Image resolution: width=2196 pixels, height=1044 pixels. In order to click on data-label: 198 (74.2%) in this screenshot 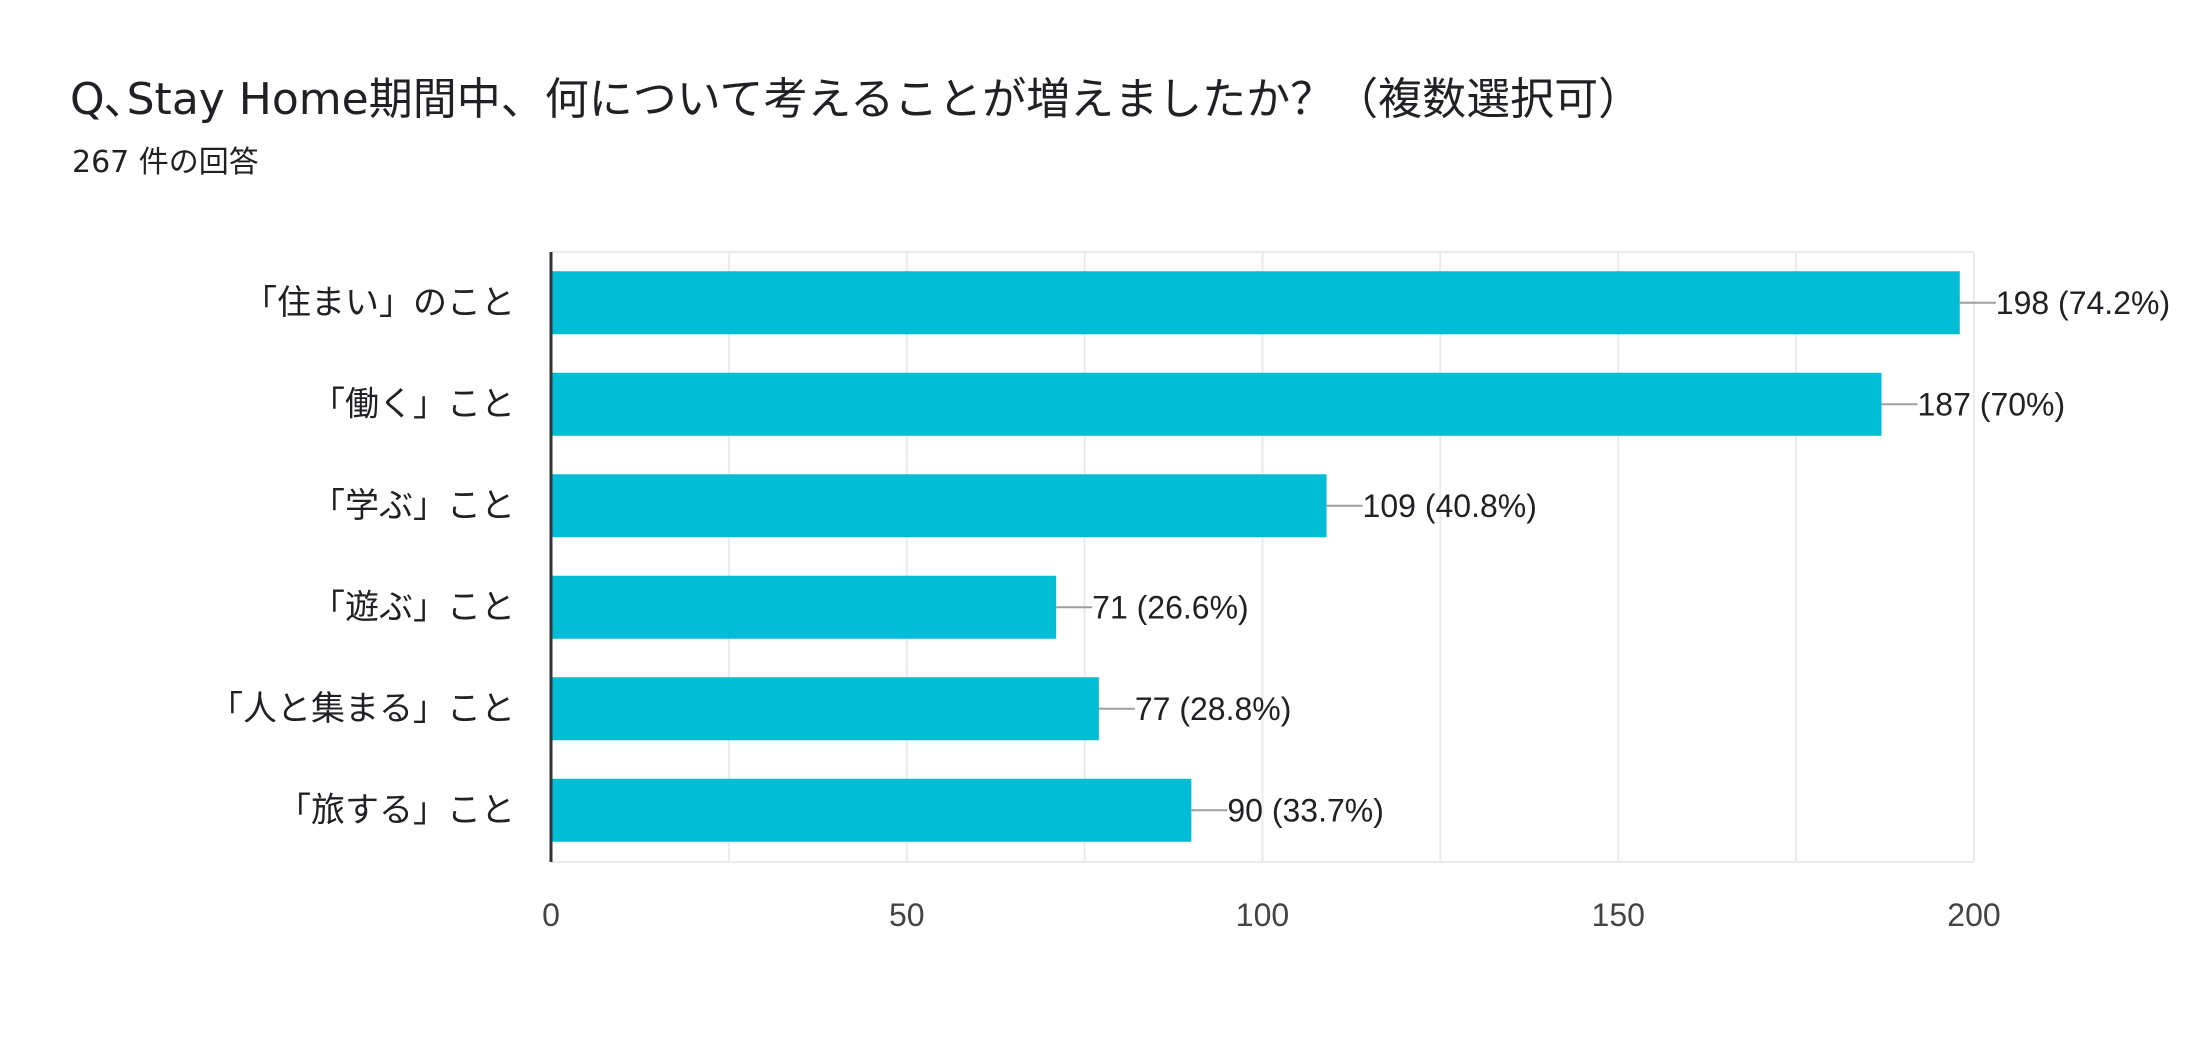, I will do `click(2083, 303)`.